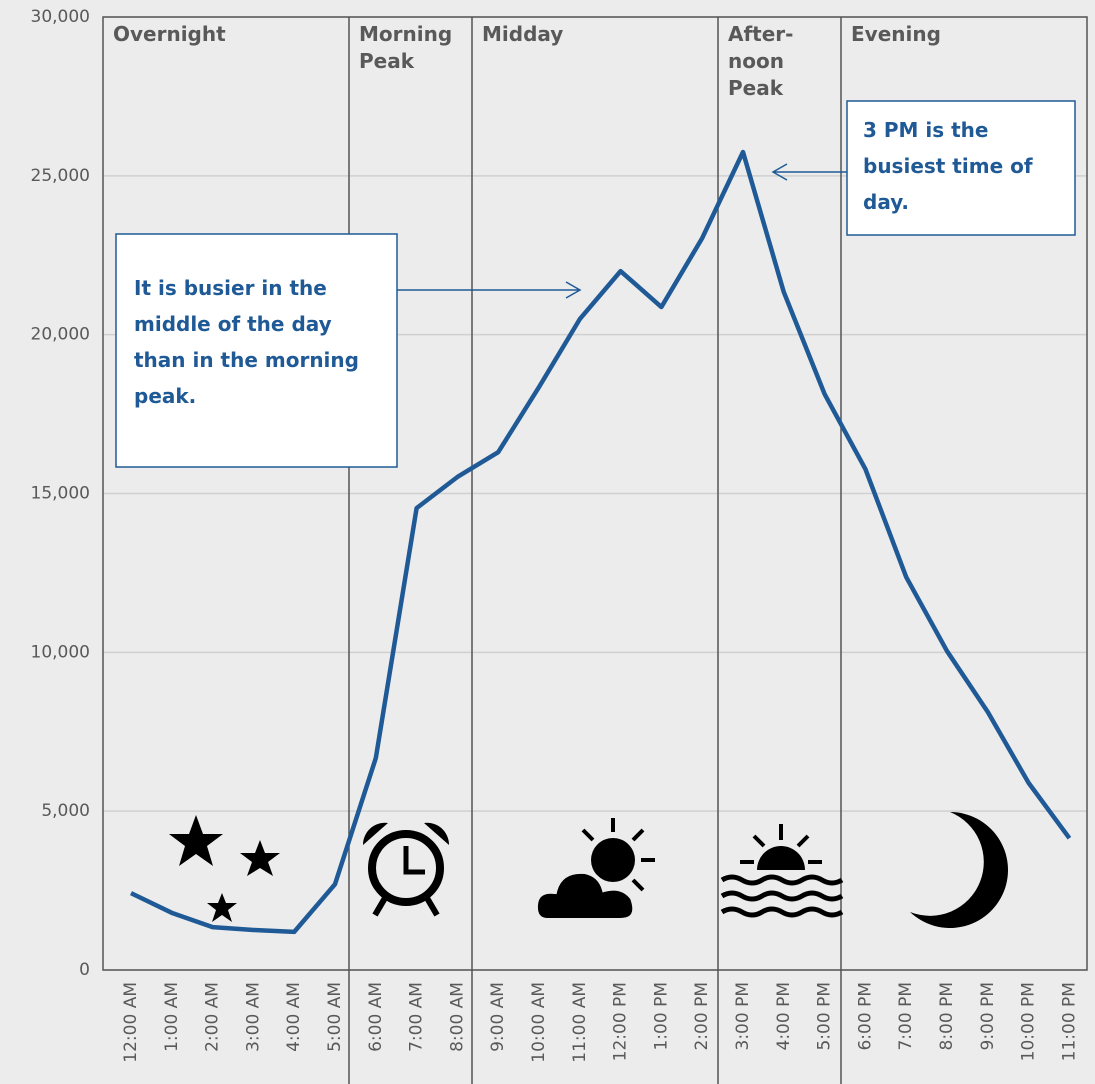  What do you see at coordinates (60, 494) in the screenshot?
I see `y-tick-label: 15,000` at bounding box center [60, 494].